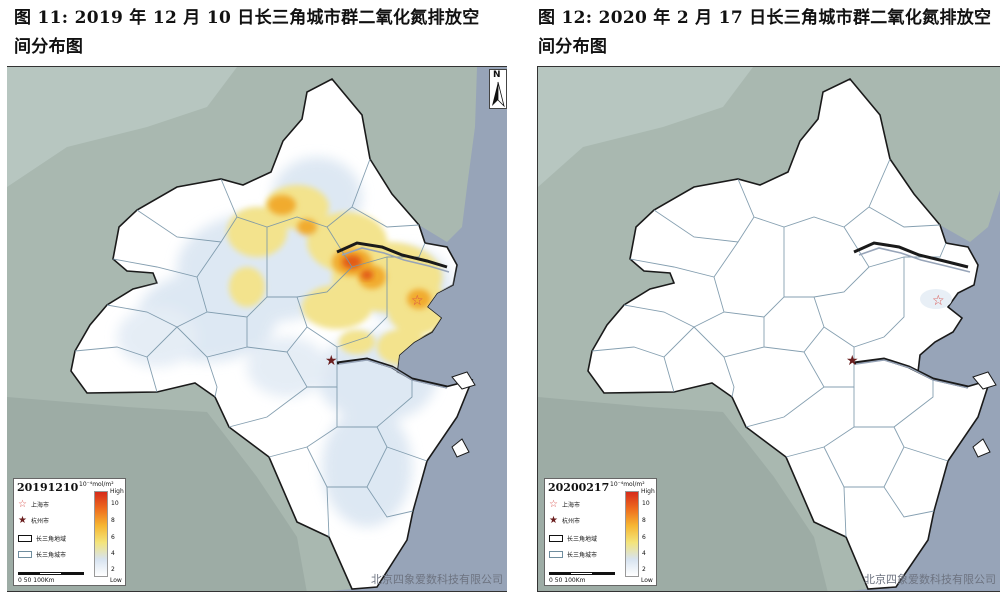 The height and width of the screenshot is (597, 1001). Describe the element at coordinates (579, 487) in the screenshot. I see `legend-date: 20200217` at that location.